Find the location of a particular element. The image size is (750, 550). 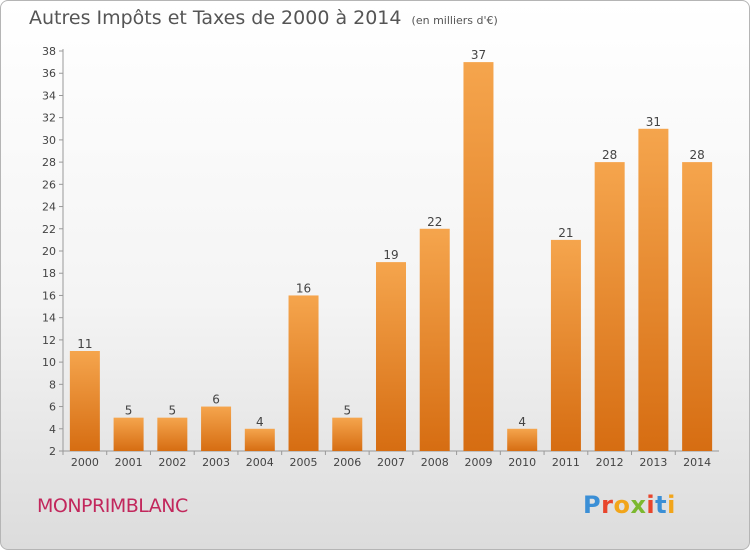

x-tick-label: 2013 is located at coordinates (653, 462).